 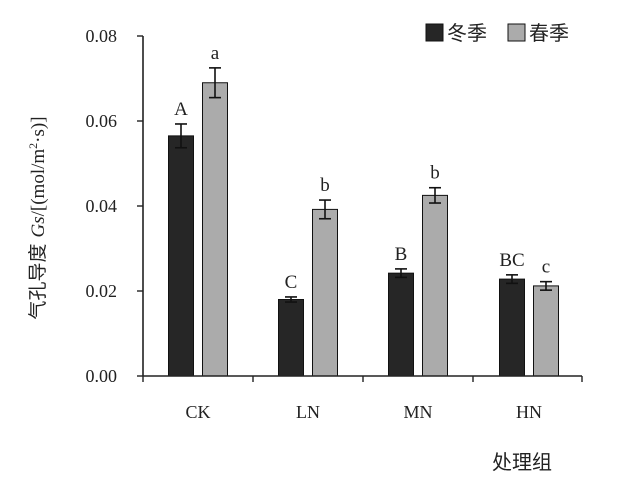 I want to click on x-tick-label: HN, so click(x=529, y=412).